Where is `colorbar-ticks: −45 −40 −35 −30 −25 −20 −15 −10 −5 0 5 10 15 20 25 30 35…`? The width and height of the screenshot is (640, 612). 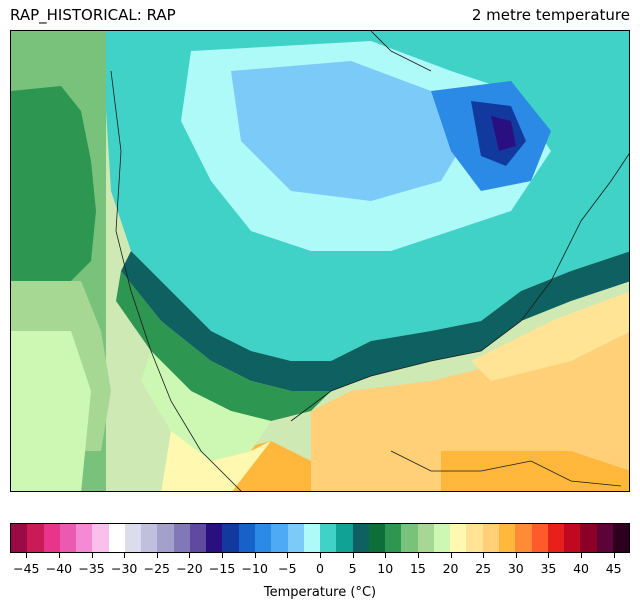
colorbar-ticks: −45 −40 −35 −30 −25 −20 −15 −10 −5 0 5 10 15 20 25 30 35… is located at coordinates (320, 568).